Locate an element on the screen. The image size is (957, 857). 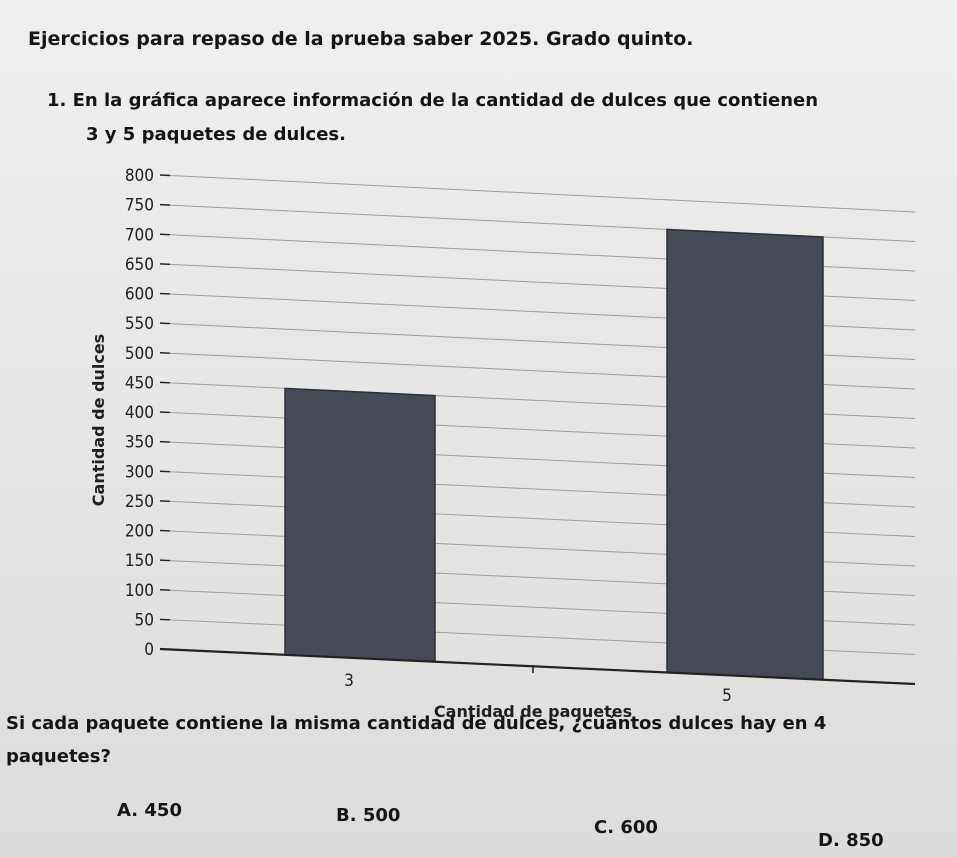
y-tick-label: 600 is located at coordinates (139, 295).